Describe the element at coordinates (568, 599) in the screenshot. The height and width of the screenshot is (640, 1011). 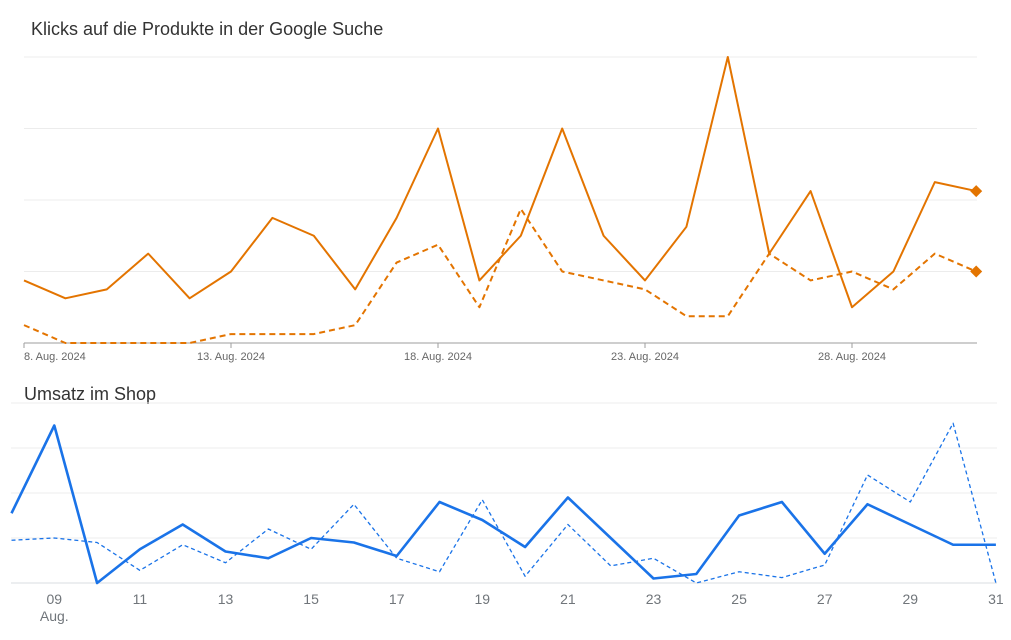
I see `revenue-x-tick-label: 21` at that location.